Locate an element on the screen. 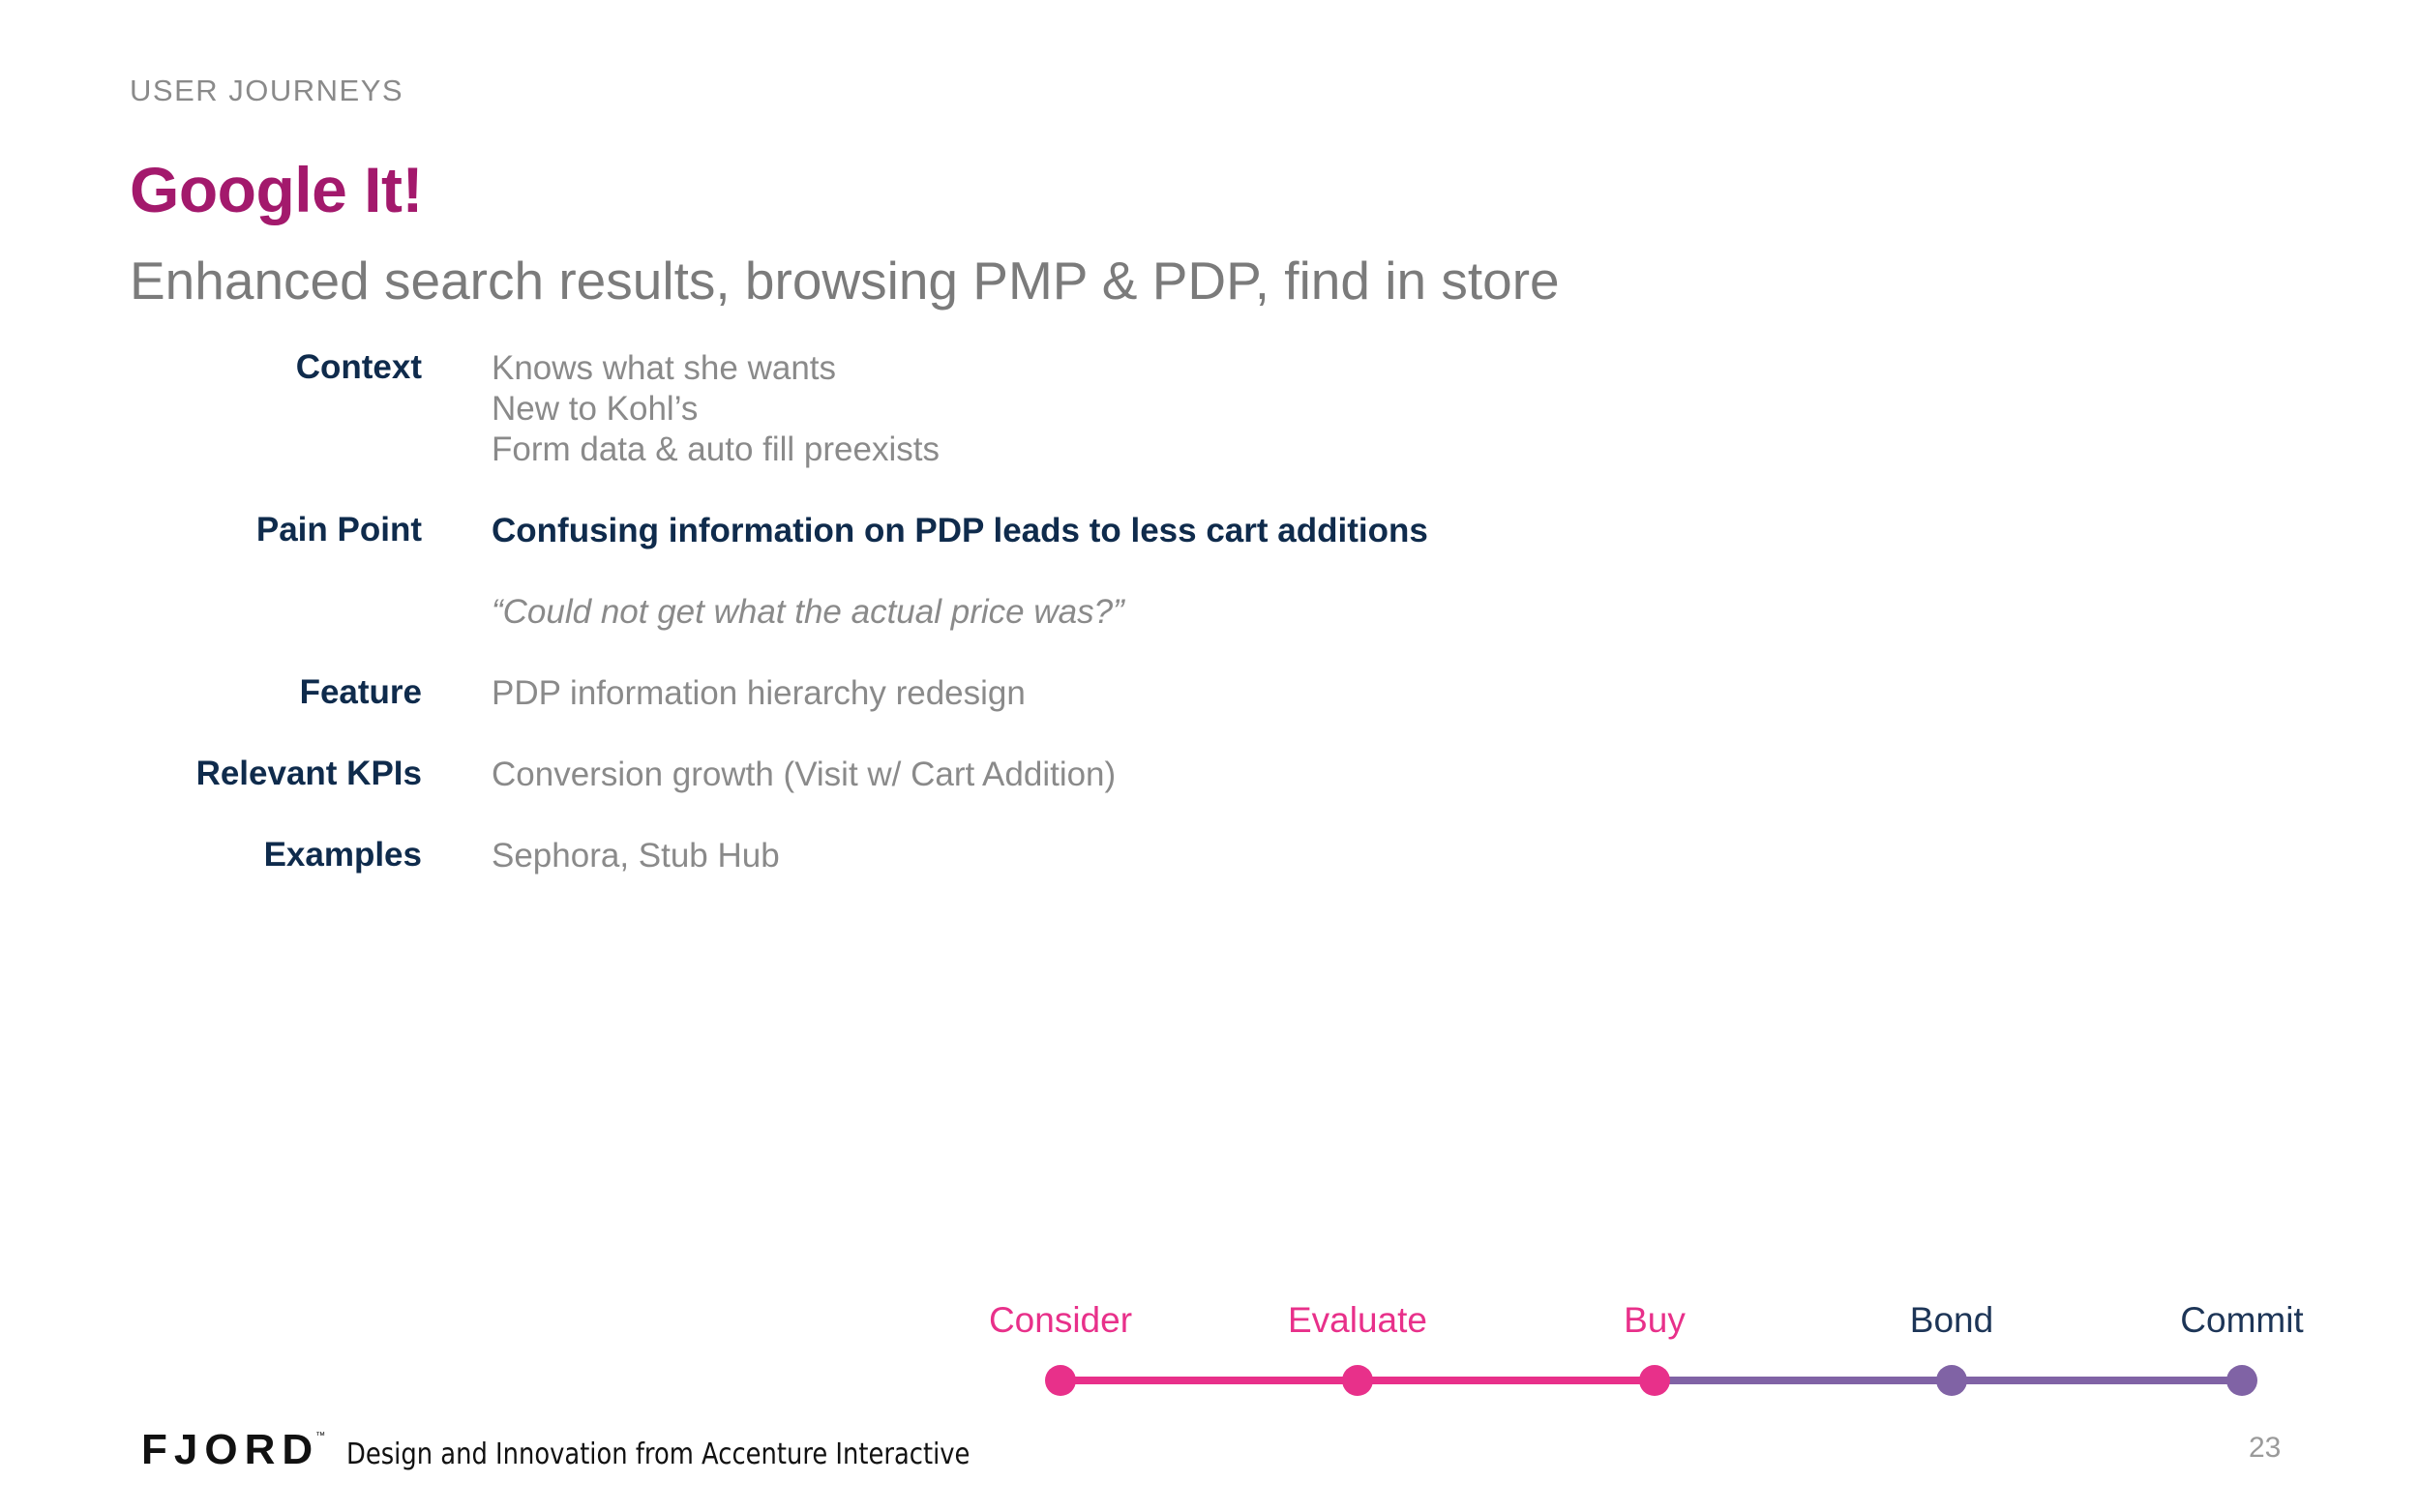  stage-label-consider: Consider is located at coordinates (1061, 1320).